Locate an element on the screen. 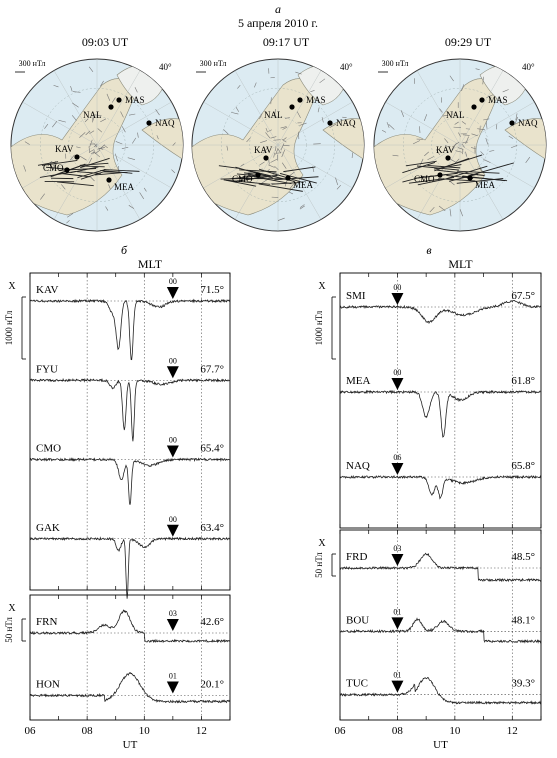 The height and width of the screenshot is (758, 557). station-label: NAL is located at coordinates (455, 115).